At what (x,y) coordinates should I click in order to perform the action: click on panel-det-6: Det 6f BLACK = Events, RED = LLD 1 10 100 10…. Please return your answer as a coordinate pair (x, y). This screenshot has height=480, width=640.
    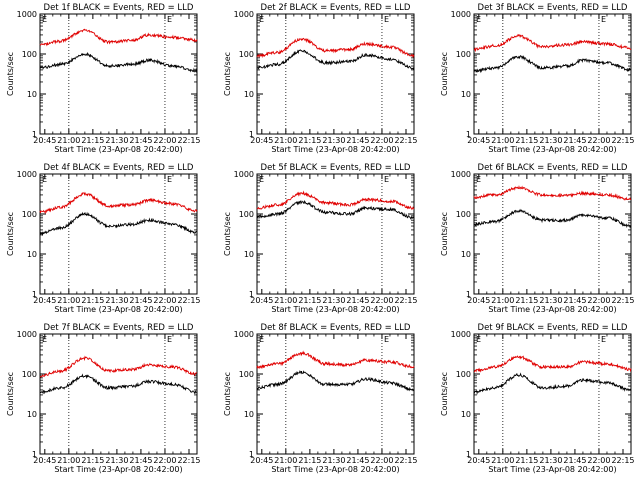
    Looking at the image, I should click on (537, 238).